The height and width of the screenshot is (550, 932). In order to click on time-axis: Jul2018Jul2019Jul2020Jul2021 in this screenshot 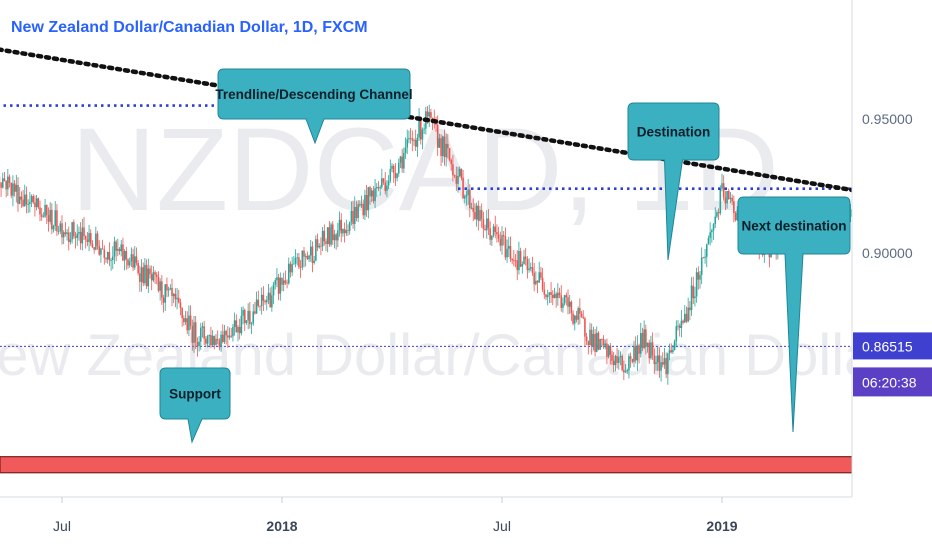, I will do `click(492, 515)`.